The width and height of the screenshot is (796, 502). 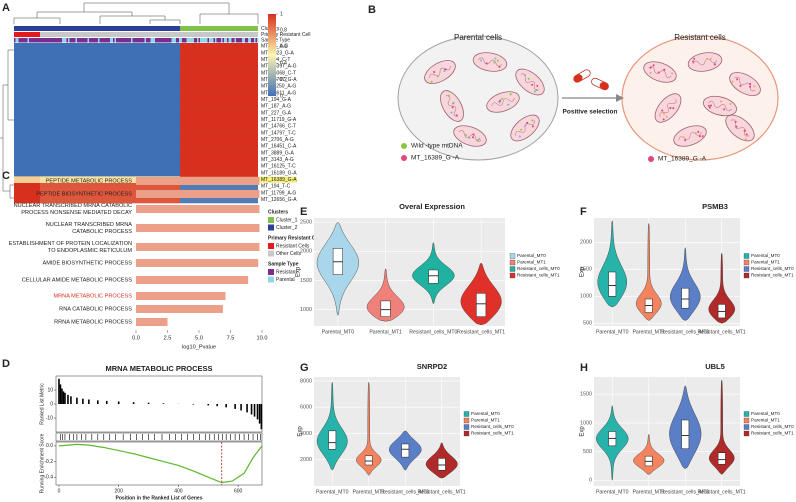 What do you see at coordinates (612, 492) in the screenshot?
I see `x-tick-label: Parental_MT0` at bounding box center [612, 492].